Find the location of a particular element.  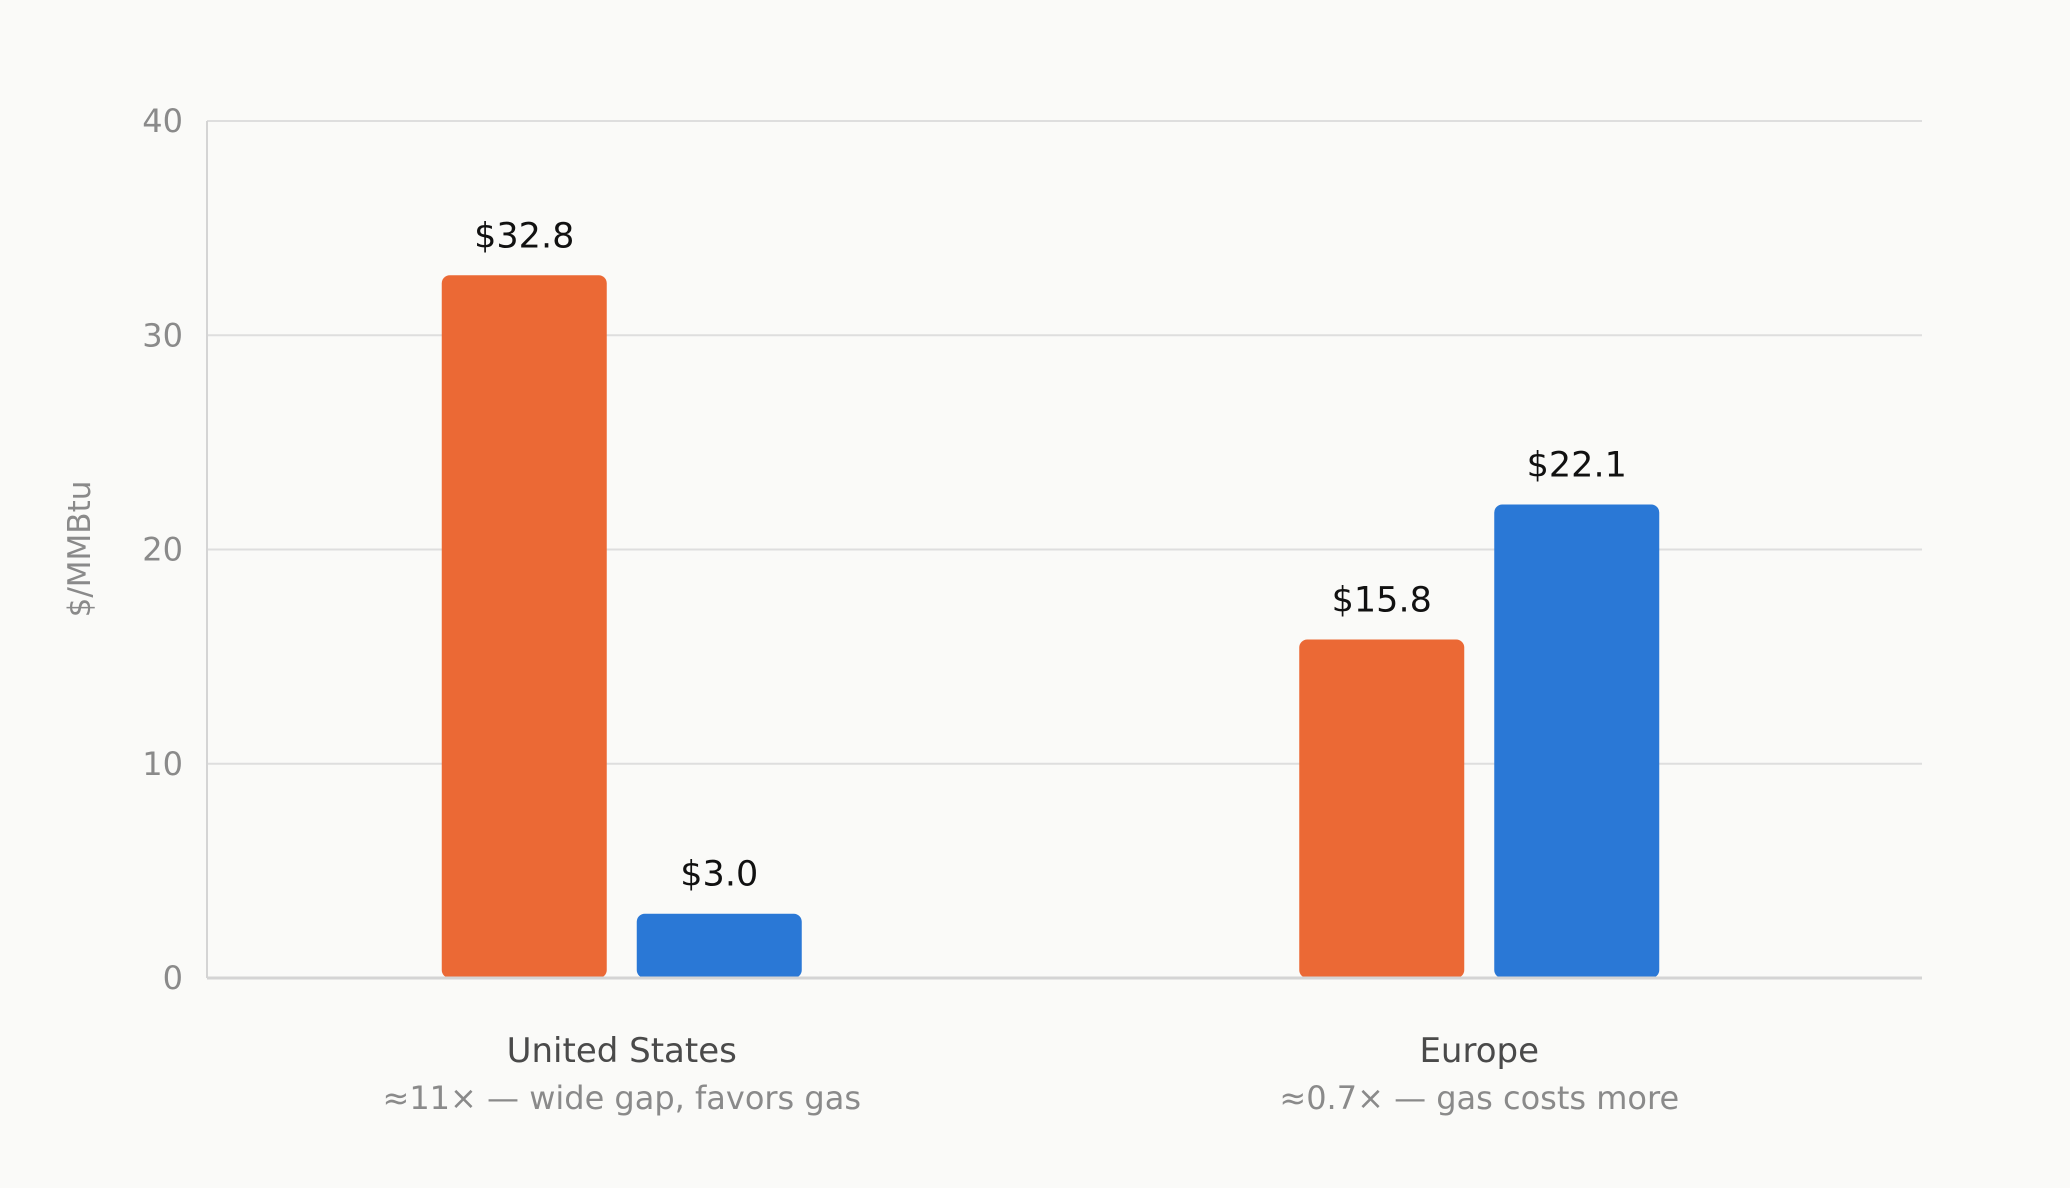

x-category-label: Europe is located at coordinates (1479, 1051).